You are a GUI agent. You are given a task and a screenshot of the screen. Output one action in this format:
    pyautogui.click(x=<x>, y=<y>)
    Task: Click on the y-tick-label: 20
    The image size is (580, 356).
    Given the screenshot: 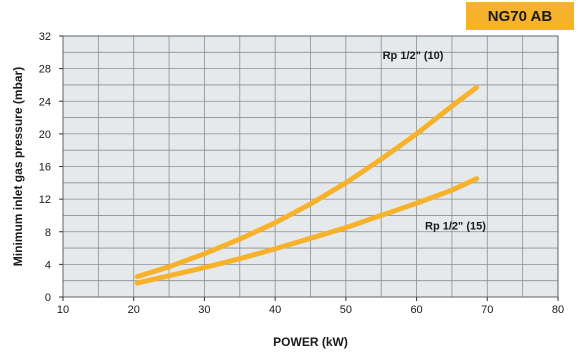 What is the action you would take?
    pyautogui.click(x=45, y=135)
    